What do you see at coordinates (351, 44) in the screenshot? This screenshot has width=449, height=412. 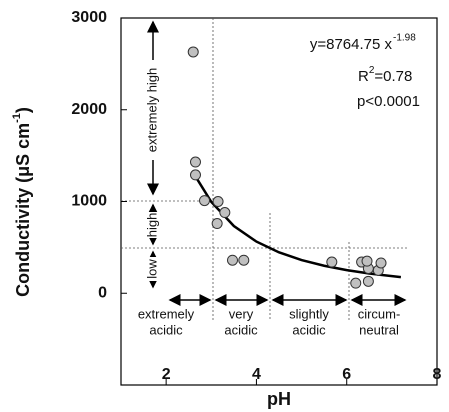 I see `equation: y=8764.75 x` at bounding box center [351, 44].